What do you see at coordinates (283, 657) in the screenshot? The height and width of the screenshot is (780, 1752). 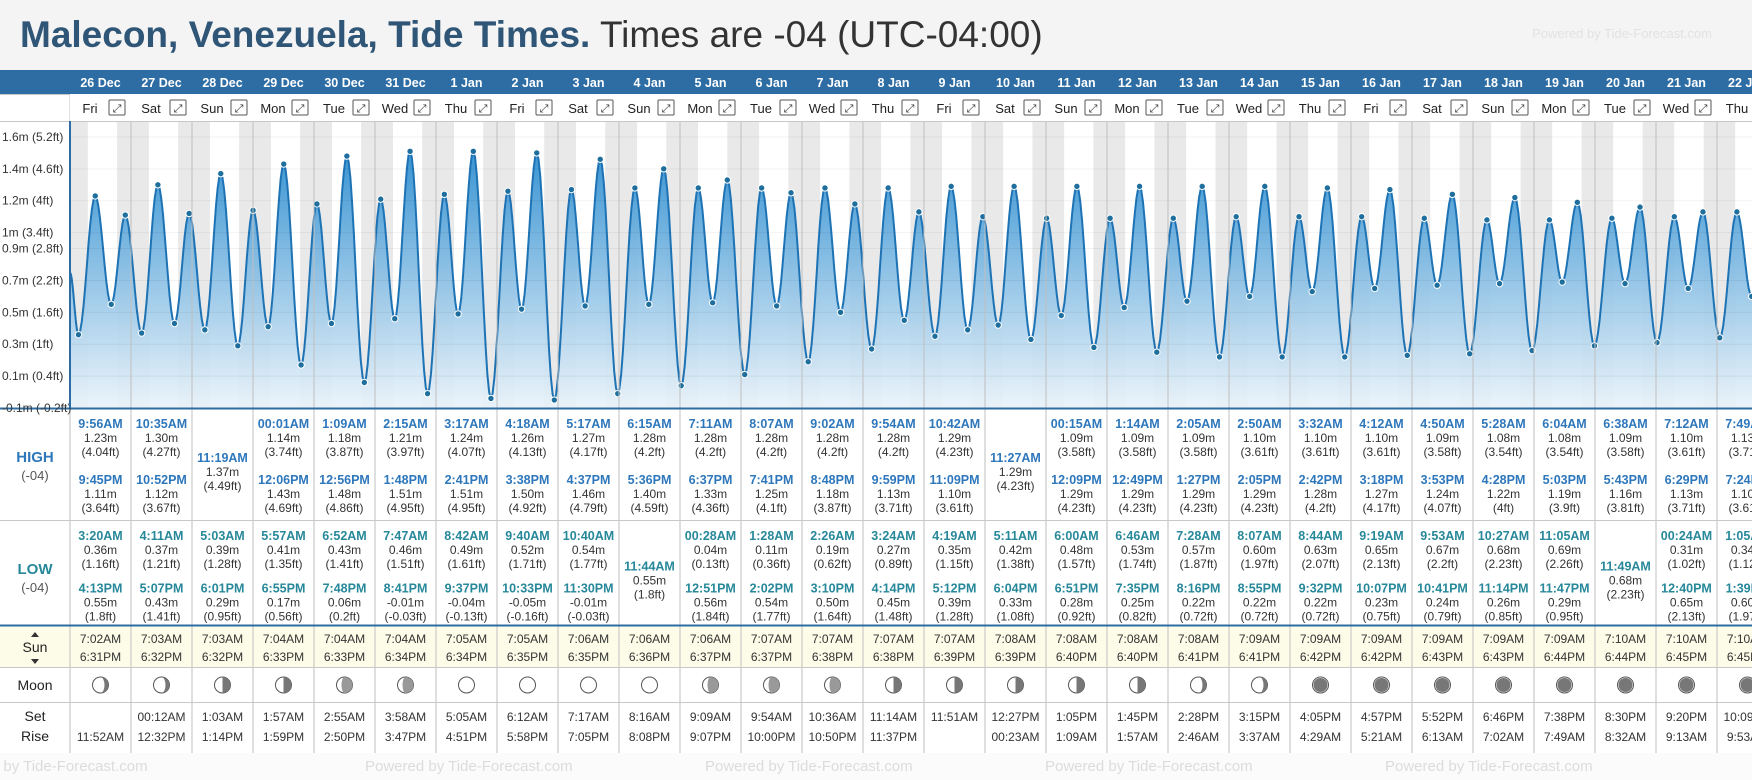 I see `sunset-time: 6:33PM` at bounding box center [283, 657].